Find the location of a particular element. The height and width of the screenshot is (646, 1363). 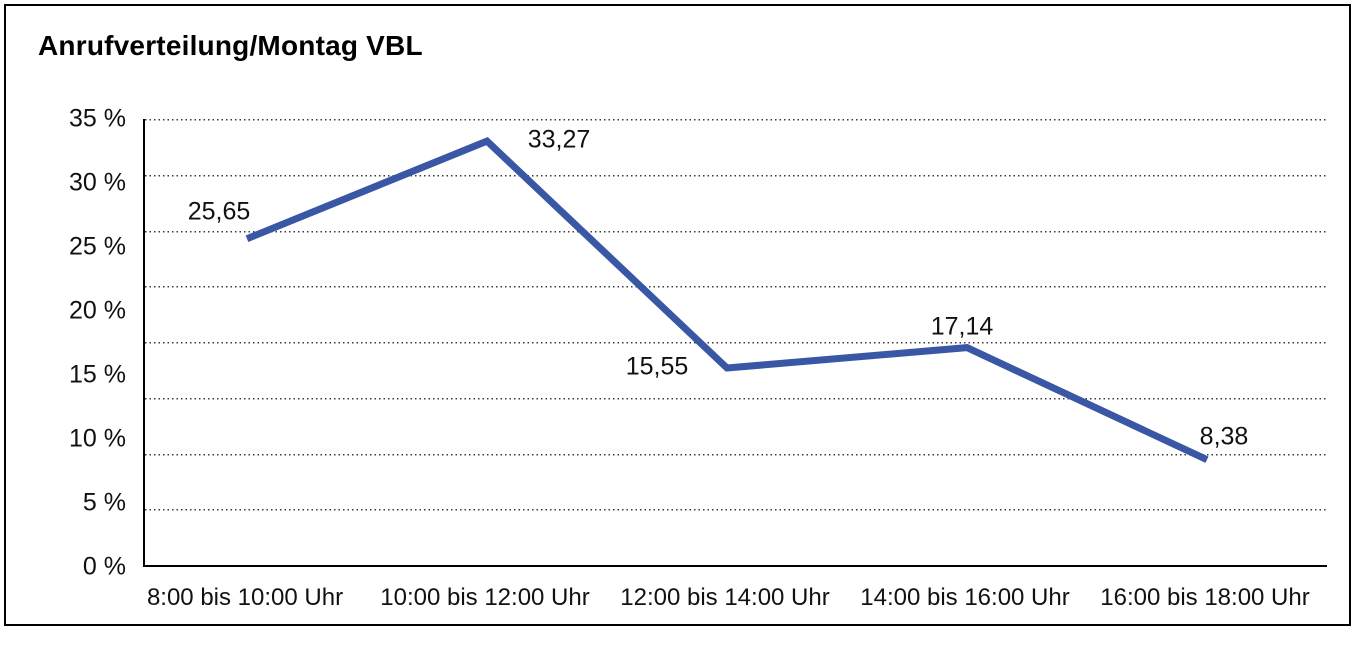

y-tick-label: 0 % is located at coordinates (104, 566).